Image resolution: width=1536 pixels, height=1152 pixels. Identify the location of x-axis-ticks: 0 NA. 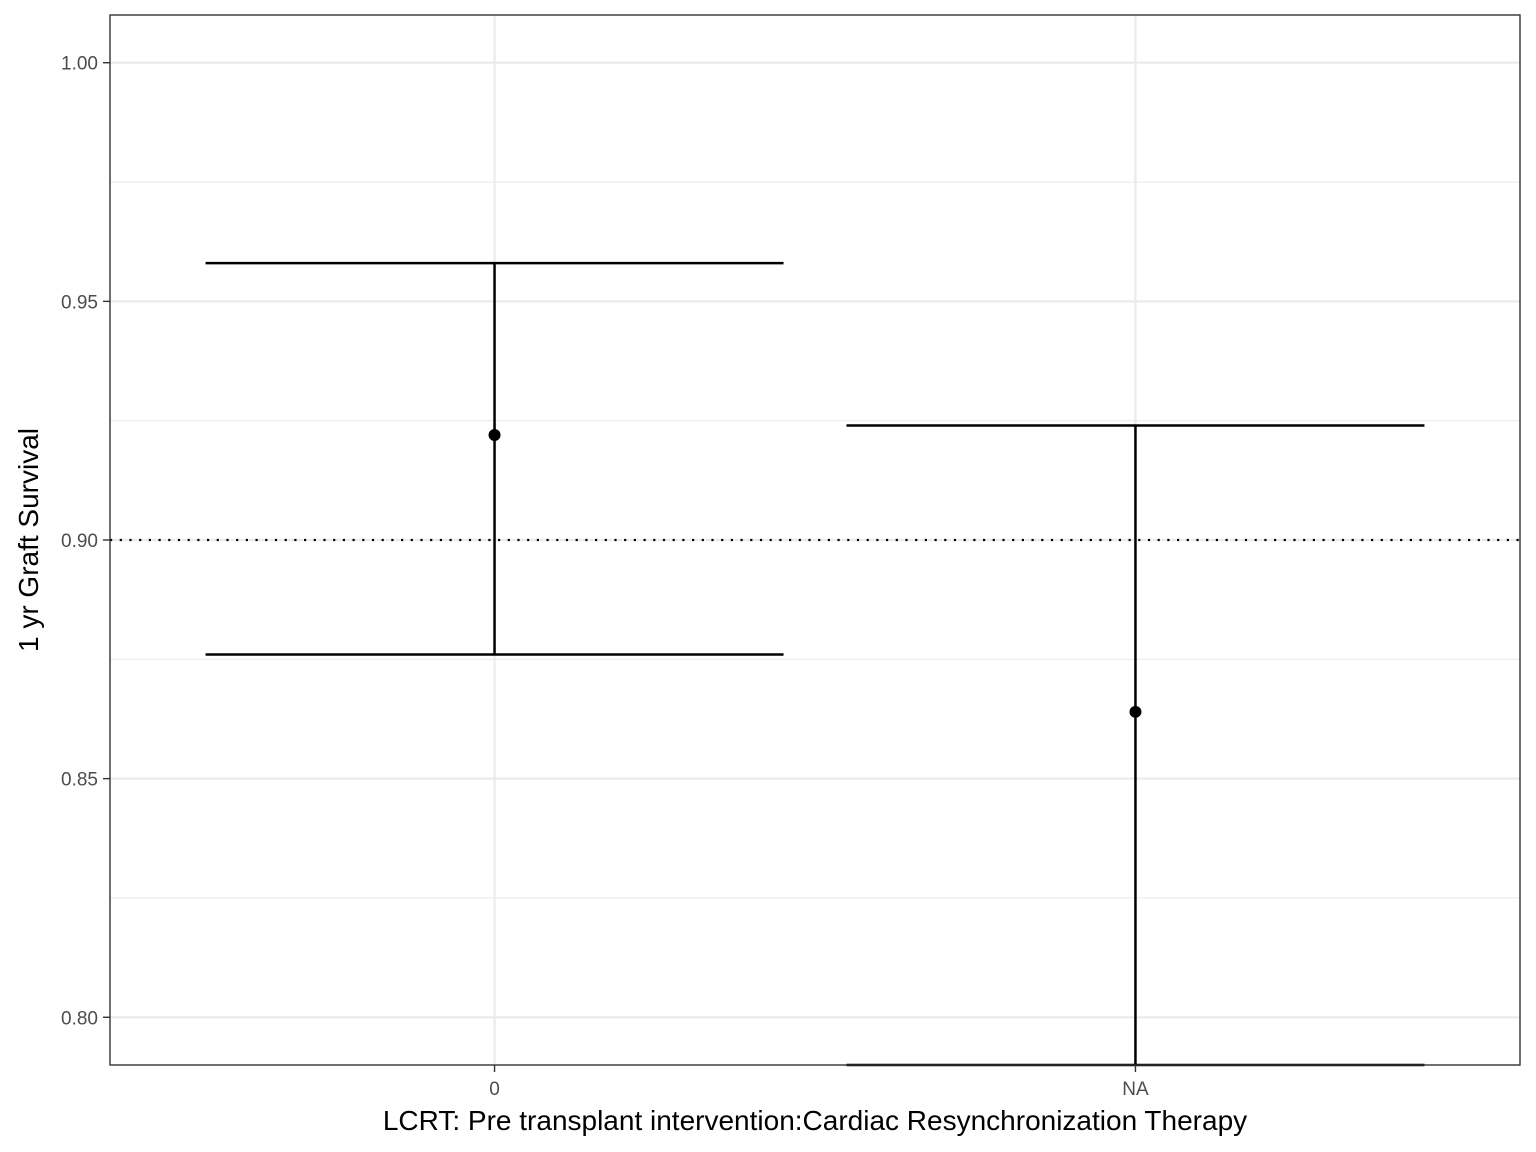
(819, 1082).